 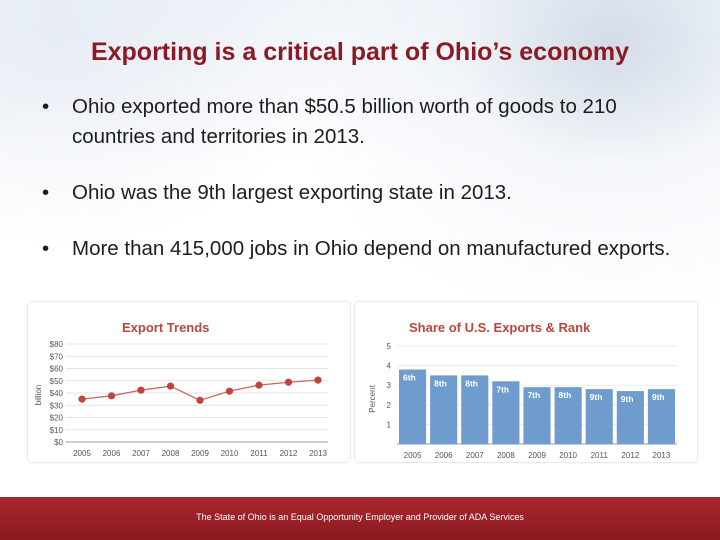 What do you see at coordinates (372, 398) in the screenshot?
I see `y-axis-label: Percent` at bounding box center [372, 398].